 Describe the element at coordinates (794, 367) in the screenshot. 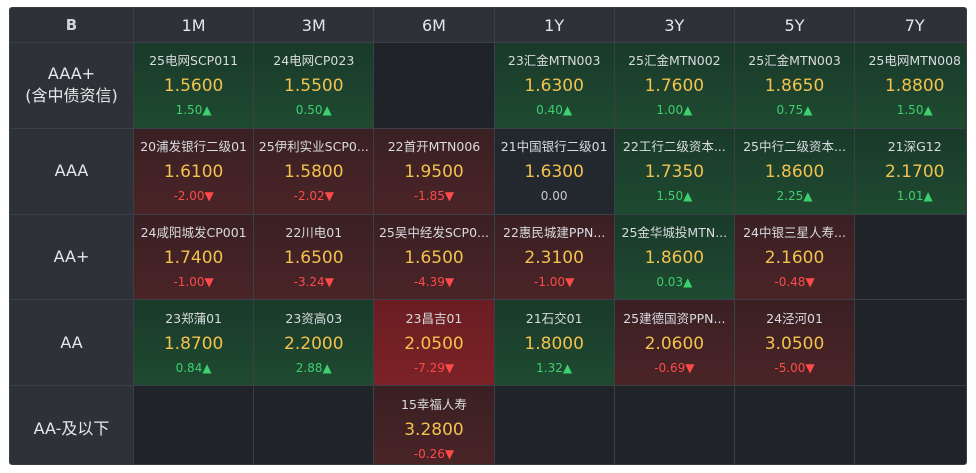

I see `yield-change: -5.00▼` at that location.